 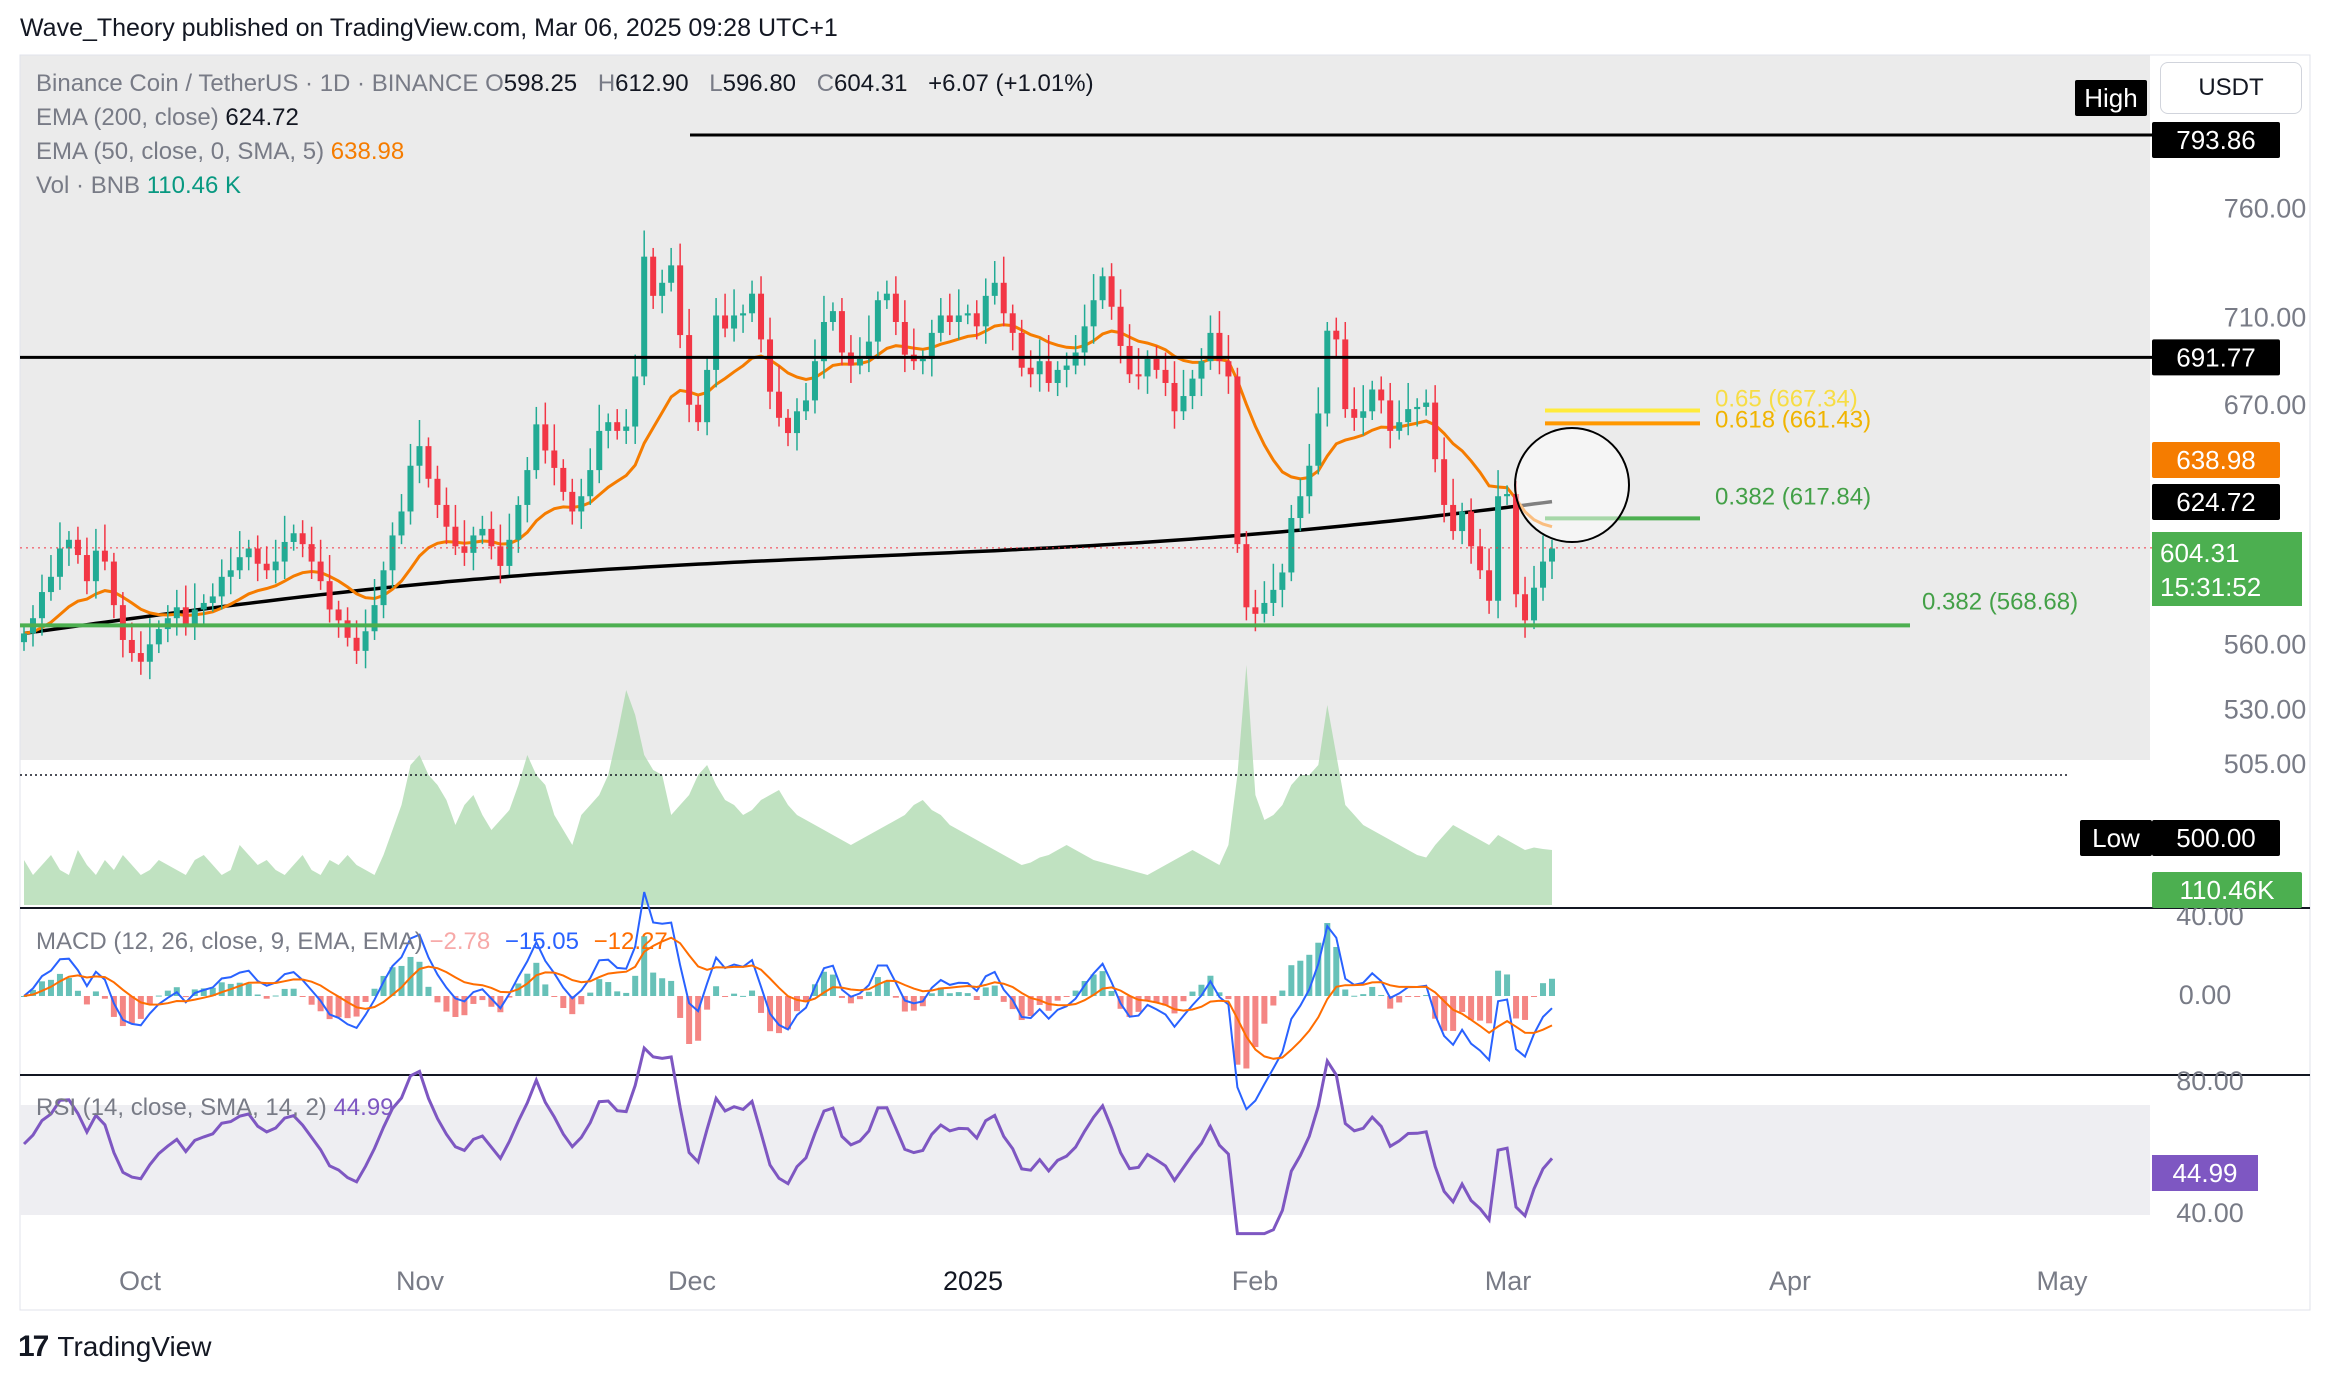 What do you see at coordinates (222, 1108) in the screenshot?
I see `rsi-legend: RSI (14, close, SMA, 14, 2) 44.99` at bounding box center [222, 1108].